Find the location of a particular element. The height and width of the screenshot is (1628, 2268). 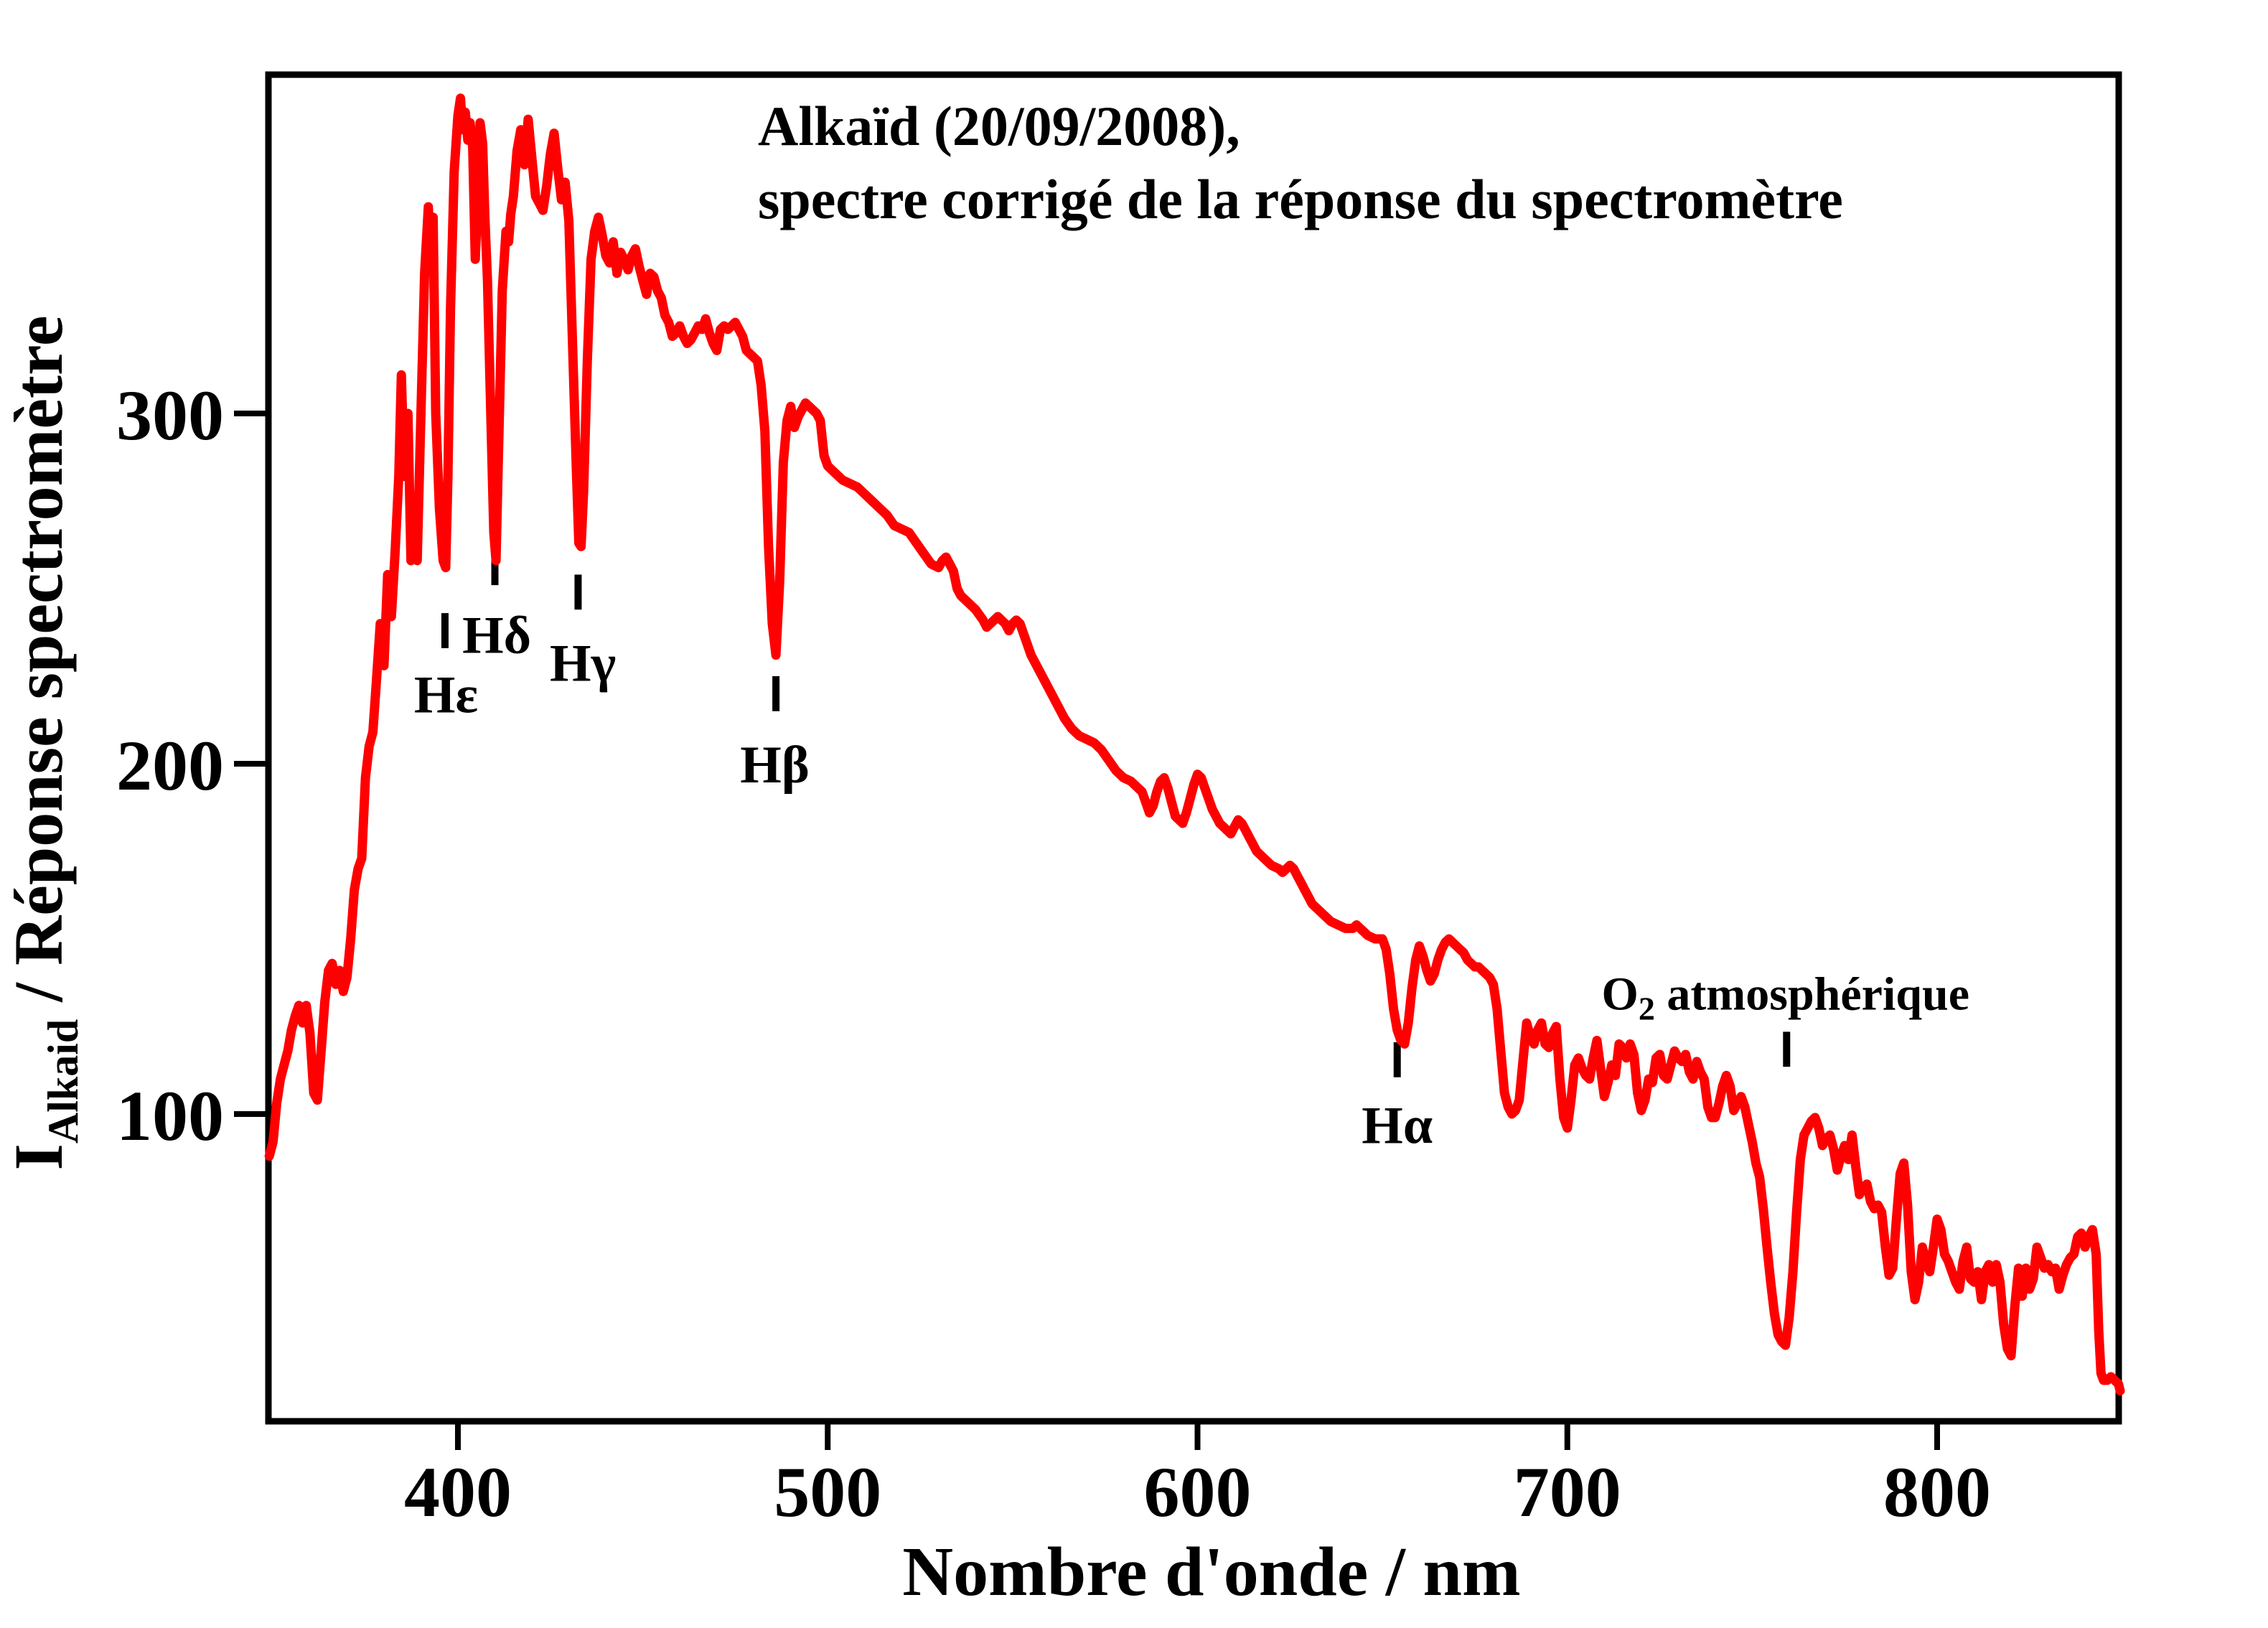

x-axis: 400 500 600 700 800 is located at coordinates (1198, 1476).